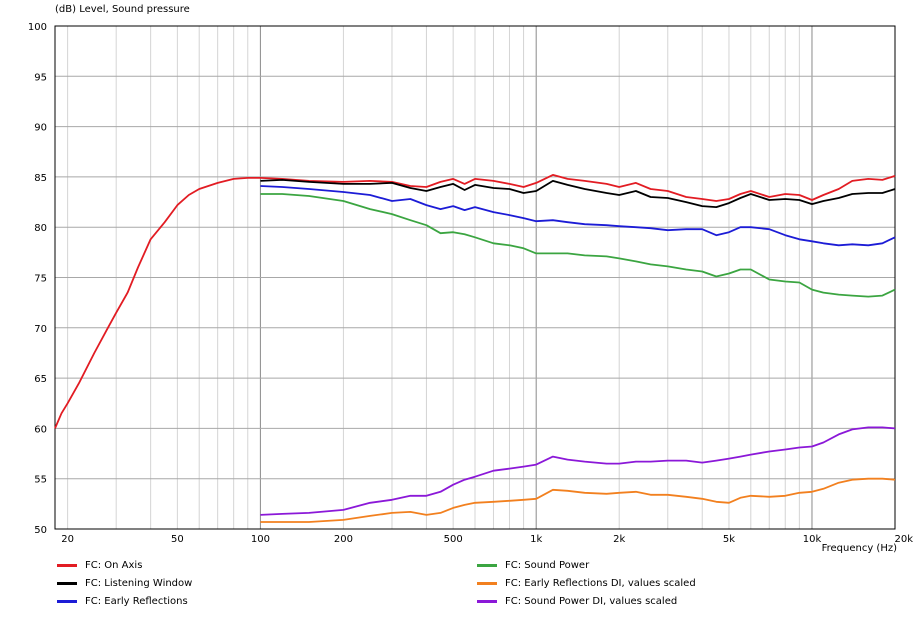 The width and height of the screenshot is (915, 629). I want to click on legend-item: FC: Early Reflections, so click(122, 602).